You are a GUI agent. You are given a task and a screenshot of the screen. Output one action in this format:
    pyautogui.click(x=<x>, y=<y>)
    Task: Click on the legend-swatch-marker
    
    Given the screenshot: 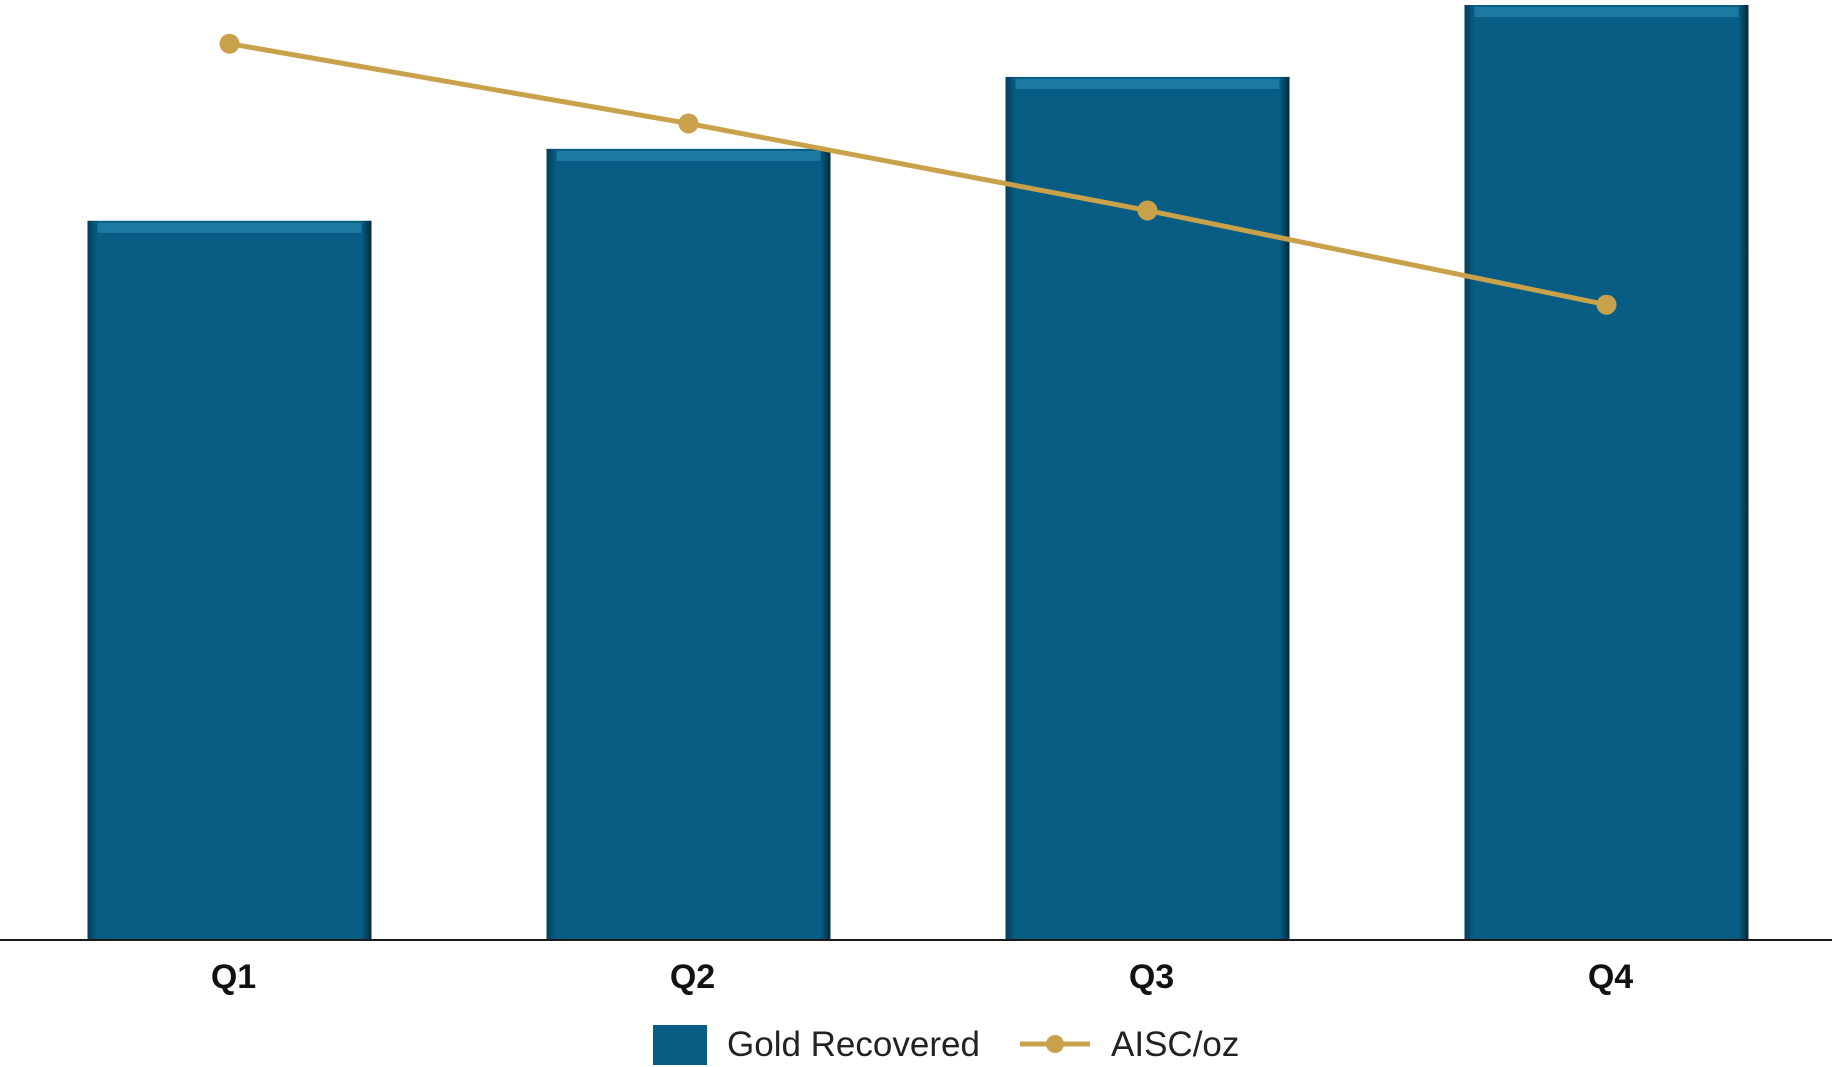 What is the action you would take?
    pyautogui.click(x=1055, y=1044)
    